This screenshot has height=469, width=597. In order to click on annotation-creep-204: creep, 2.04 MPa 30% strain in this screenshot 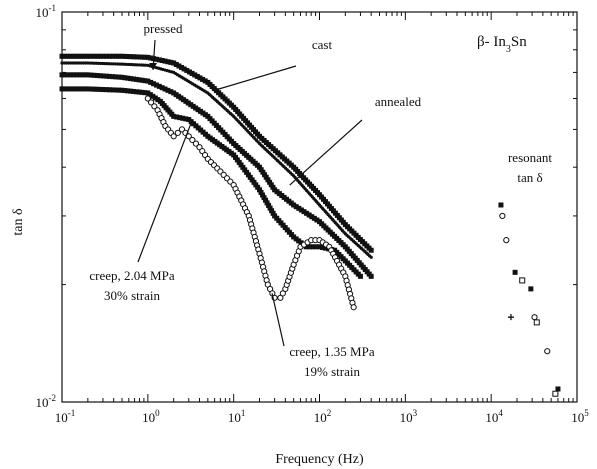, I will do `click(140, 212)`.